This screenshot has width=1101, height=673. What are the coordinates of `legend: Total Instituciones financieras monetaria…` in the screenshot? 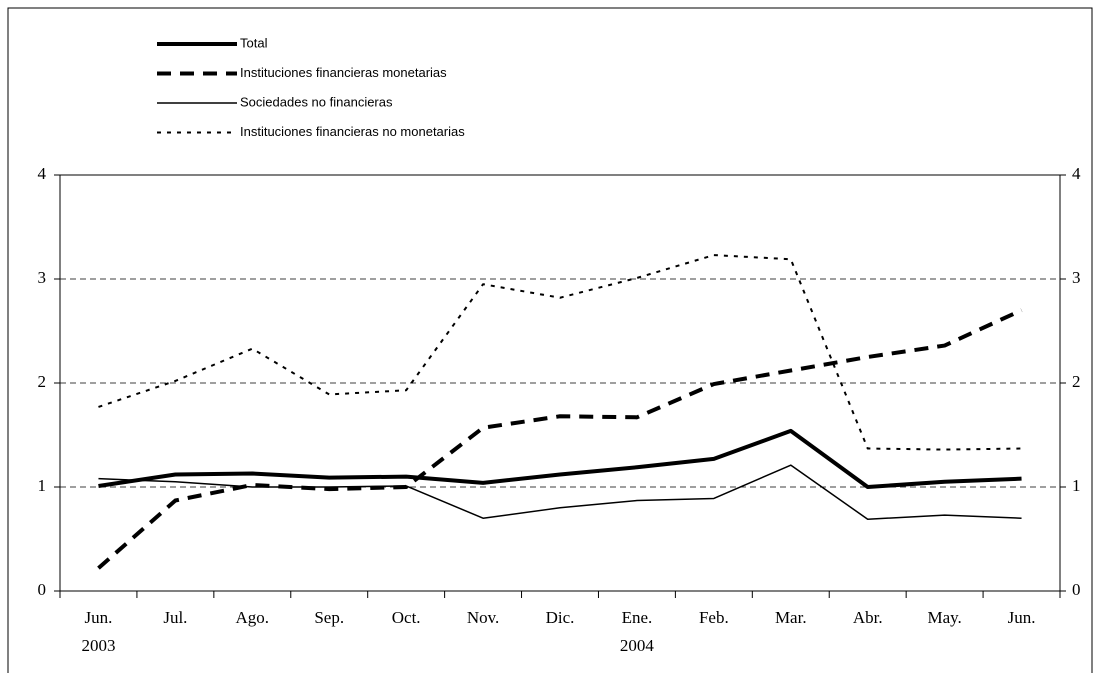 It's located at (311, 87).